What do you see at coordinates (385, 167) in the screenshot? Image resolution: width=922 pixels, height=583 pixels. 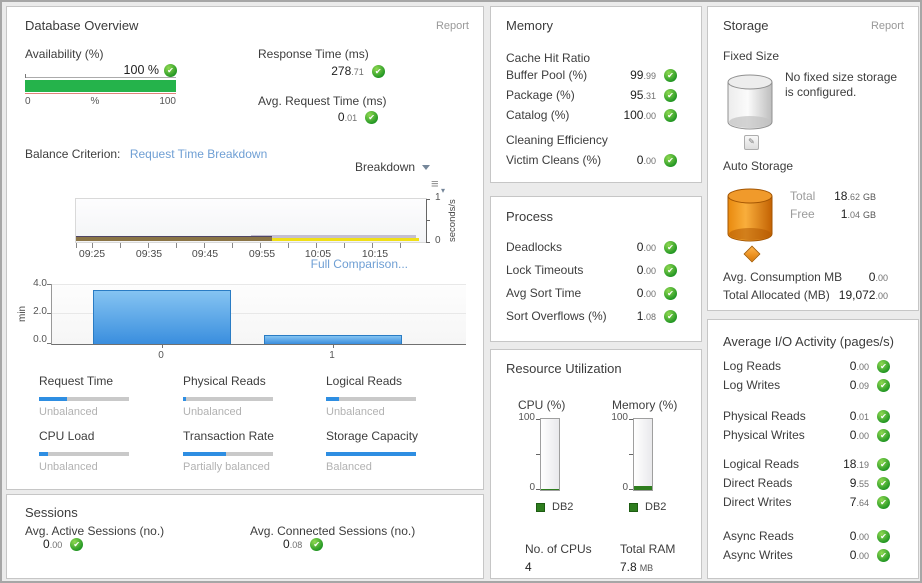 I see `breakdown-dropdown-label: Breakdown` at bounding box center [385, 167].